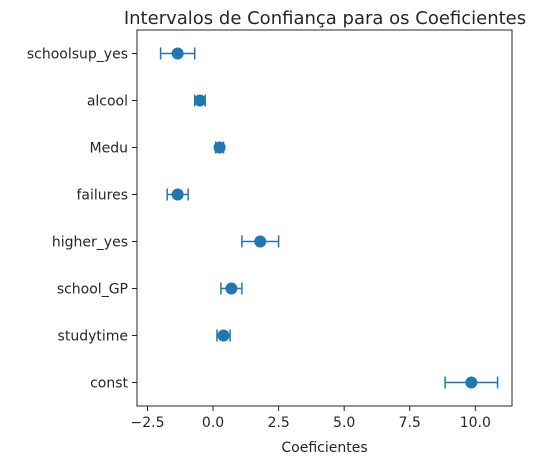 The width and height of the screenshot is (557, 464). Describe the element at coordinates (213, 423) in the screenshot. I see `x-tick-label: 0.0` at that location.